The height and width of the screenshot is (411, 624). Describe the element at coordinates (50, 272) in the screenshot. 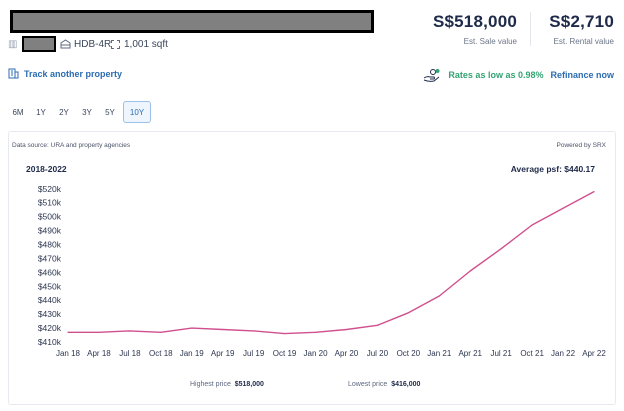

I see `y-tick-label: $460k` at that location.